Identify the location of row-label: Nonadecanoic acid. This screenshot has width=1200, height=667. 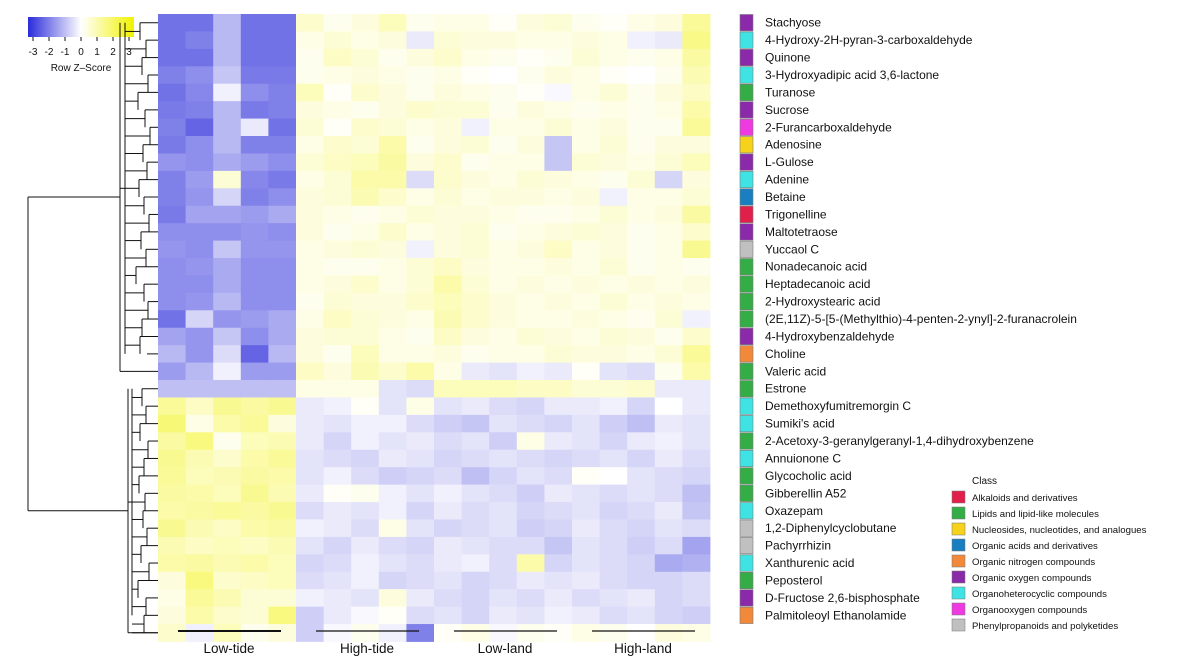
(816, 267).